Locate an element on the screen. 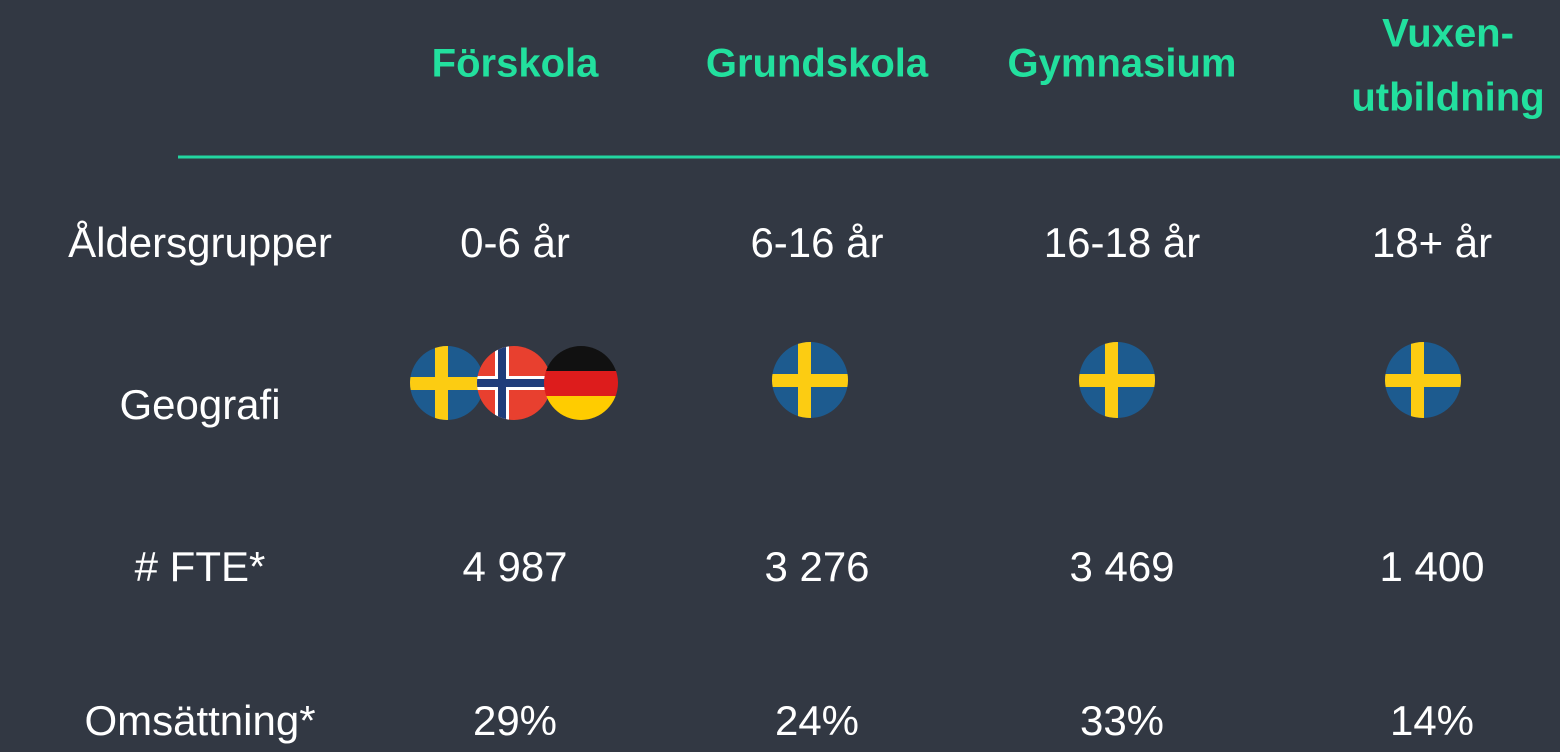 The width and height of the screenshot is (1560, 752). column-header: Grundskola is located at coordinates (817, 64).